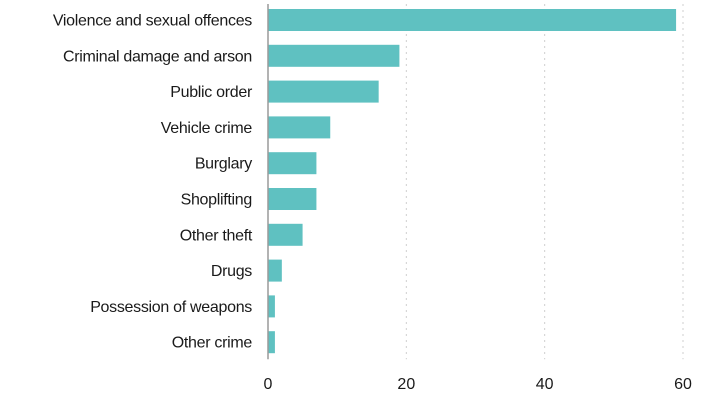 This screenshot has width=702, height=398. I want to click on category-label: Drugs, so click(231, 271).